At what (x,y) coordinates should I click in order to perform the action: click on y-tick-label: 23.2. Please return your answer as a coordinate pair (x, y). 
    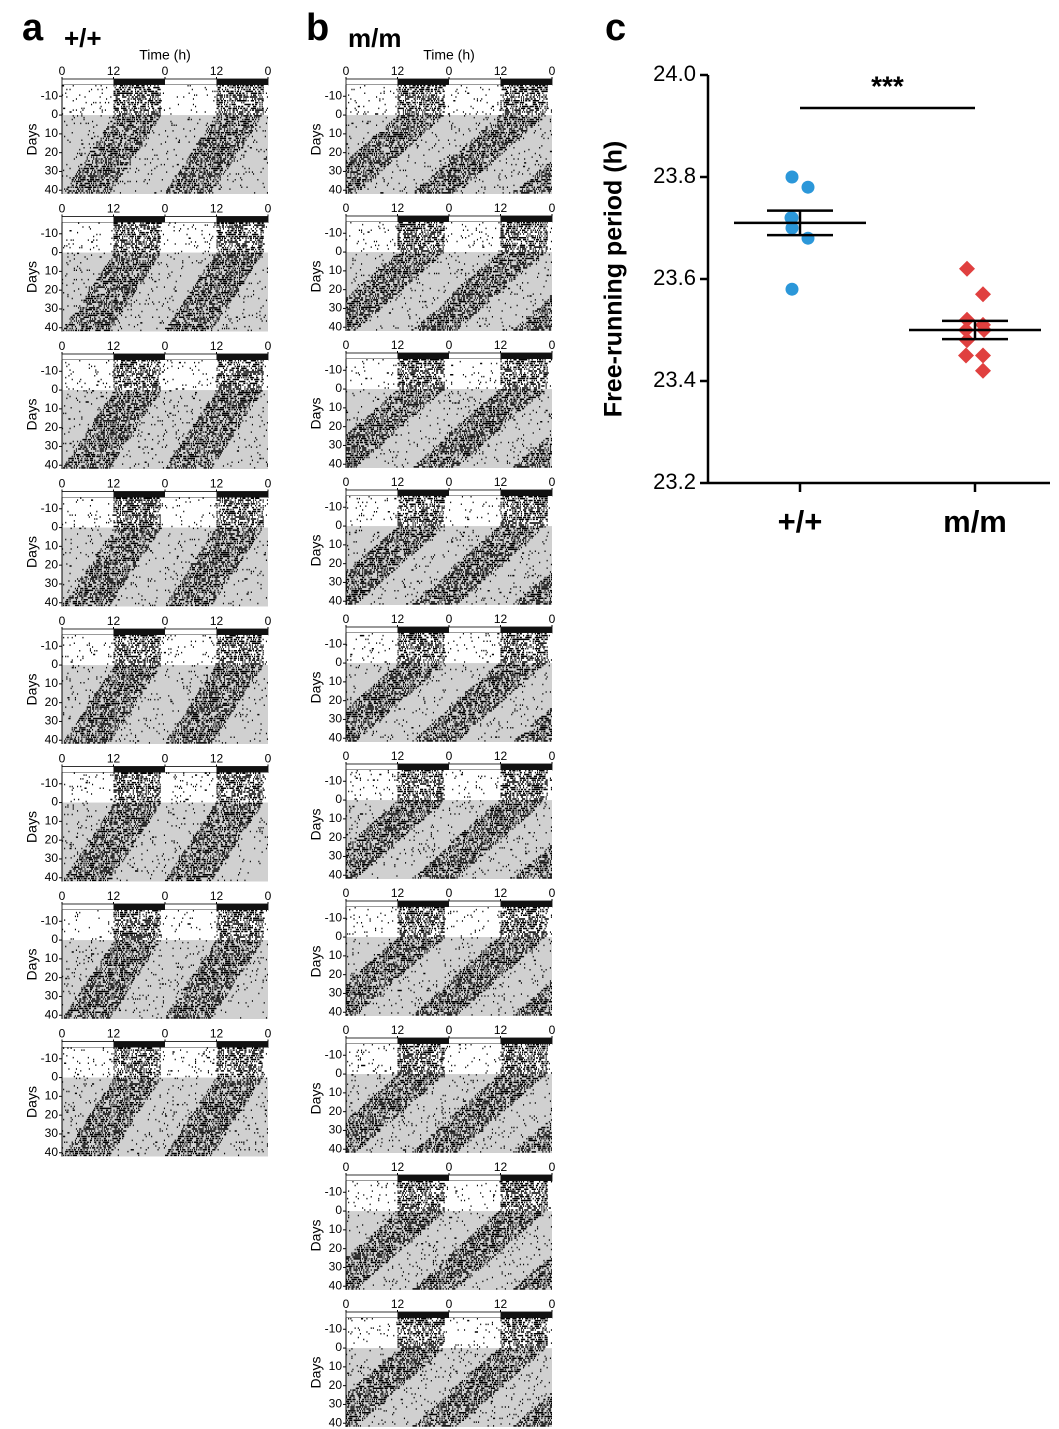
    Looking at the image, I should click on (674, 481).